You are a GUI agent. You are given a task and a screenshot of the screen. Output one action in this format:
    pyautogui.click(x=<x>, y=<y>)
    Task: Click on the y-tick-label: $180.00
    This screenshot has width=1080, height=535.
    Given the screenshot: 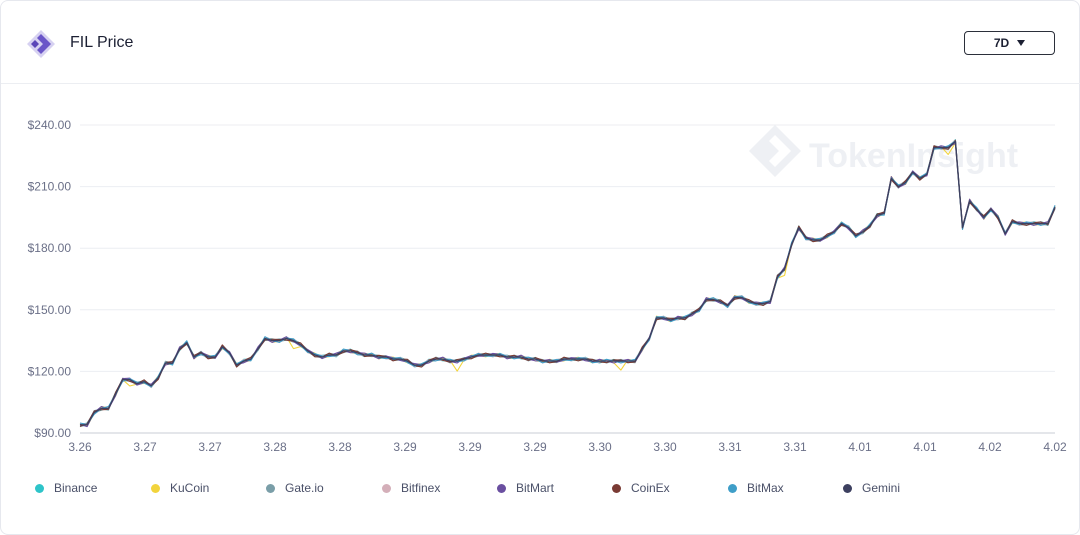 What is the action you would take?
    pyautogui.click(x=50, y=248)
    